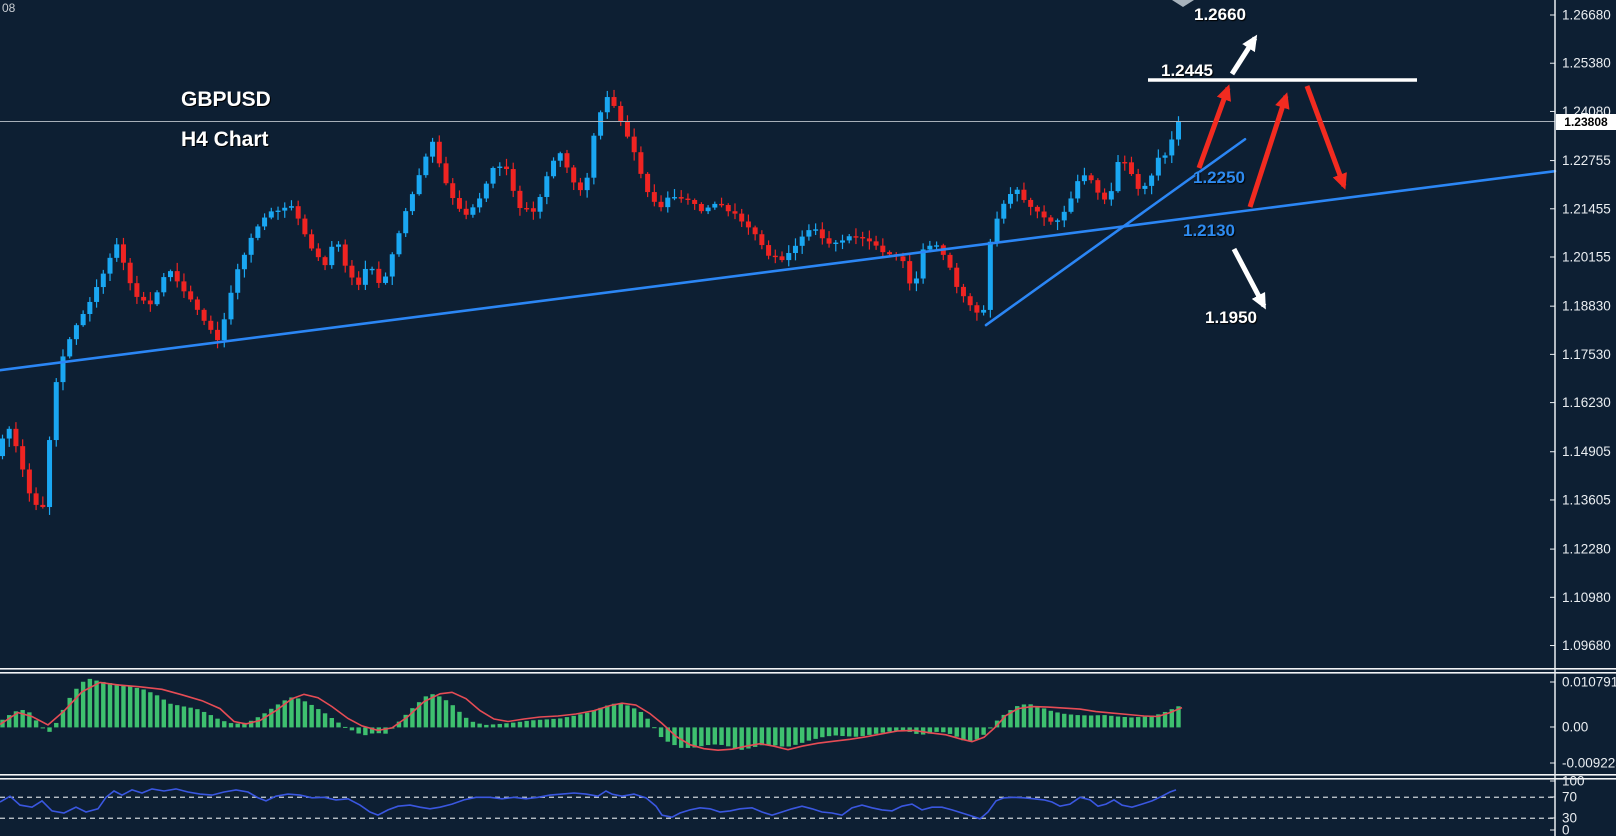 The image size is (1616, 836). I want to click on price-axis-label: 1.26680, so click(1586, 15).